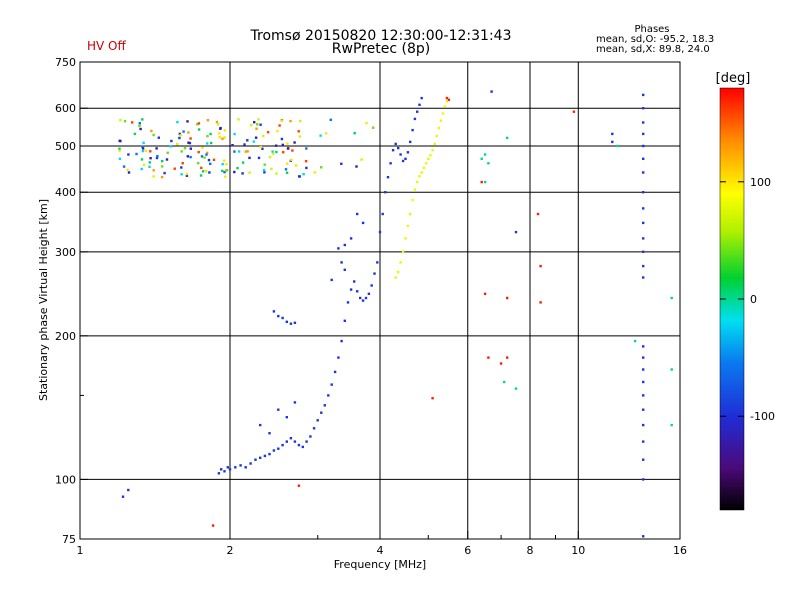 This screenshot has width=800, height=600. What do you see at coordinates (653, 49) in the screenshot?
I see `phases-x-line: mean, sd,X: 89.8, 24.0` at bounding box center [653, 49].